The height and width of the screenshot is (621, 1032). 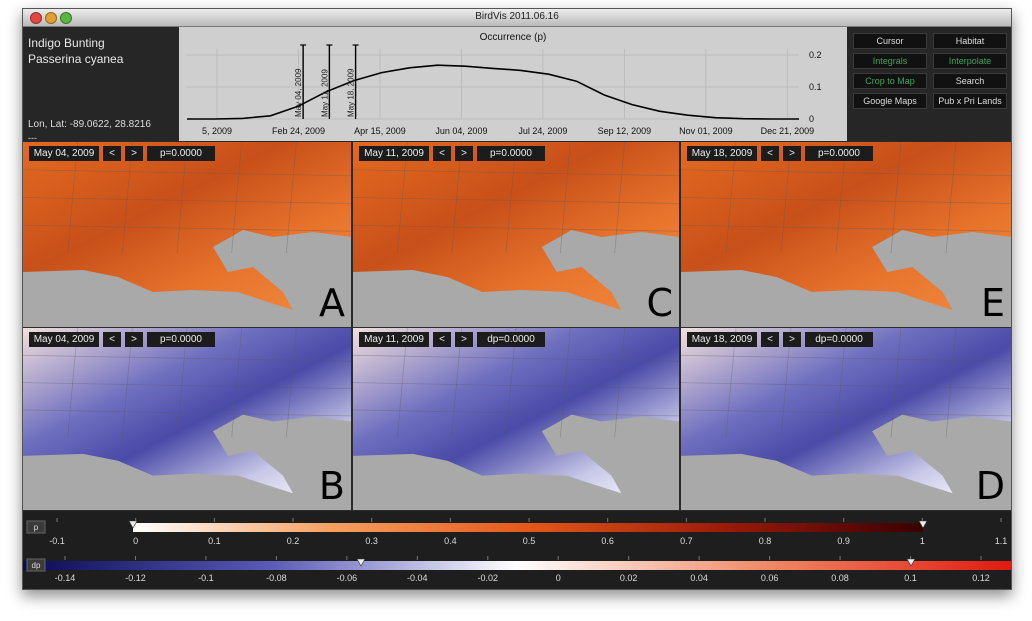 I want to click on pub-x-pri-lands-button: Pub x Pri Lands, so click(x=970, y=101).